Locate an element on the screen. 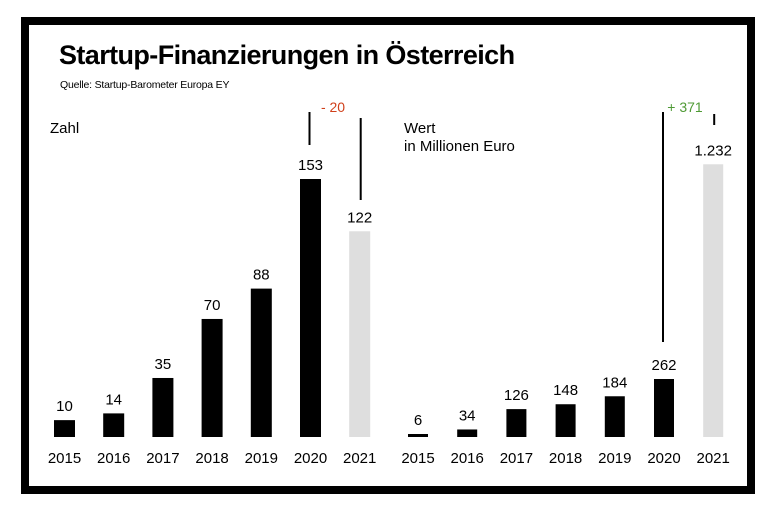 The height and width of the screenshot is (517, 780). chart1-tick-label-2019: 2019 is located at coordinates (261, 458).